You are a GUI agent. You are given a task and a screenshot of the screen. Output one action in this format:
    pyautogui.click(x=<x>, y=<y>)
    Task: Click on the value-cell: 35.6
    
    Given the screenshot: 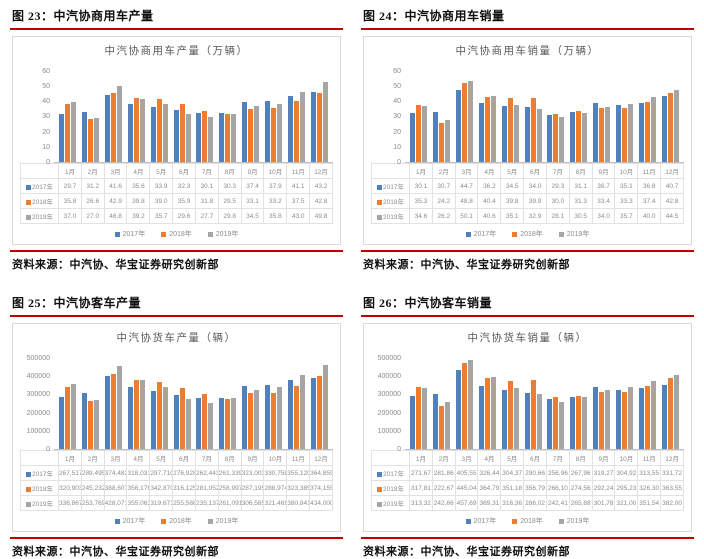 What is the action you would take?
    pyautogui.click(x=138, y=186)
    